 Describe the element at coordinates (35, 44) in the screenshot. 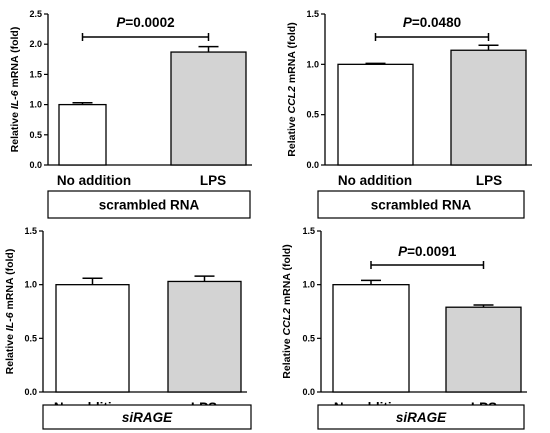

I see `y-tick-label: 2.0` at that location.